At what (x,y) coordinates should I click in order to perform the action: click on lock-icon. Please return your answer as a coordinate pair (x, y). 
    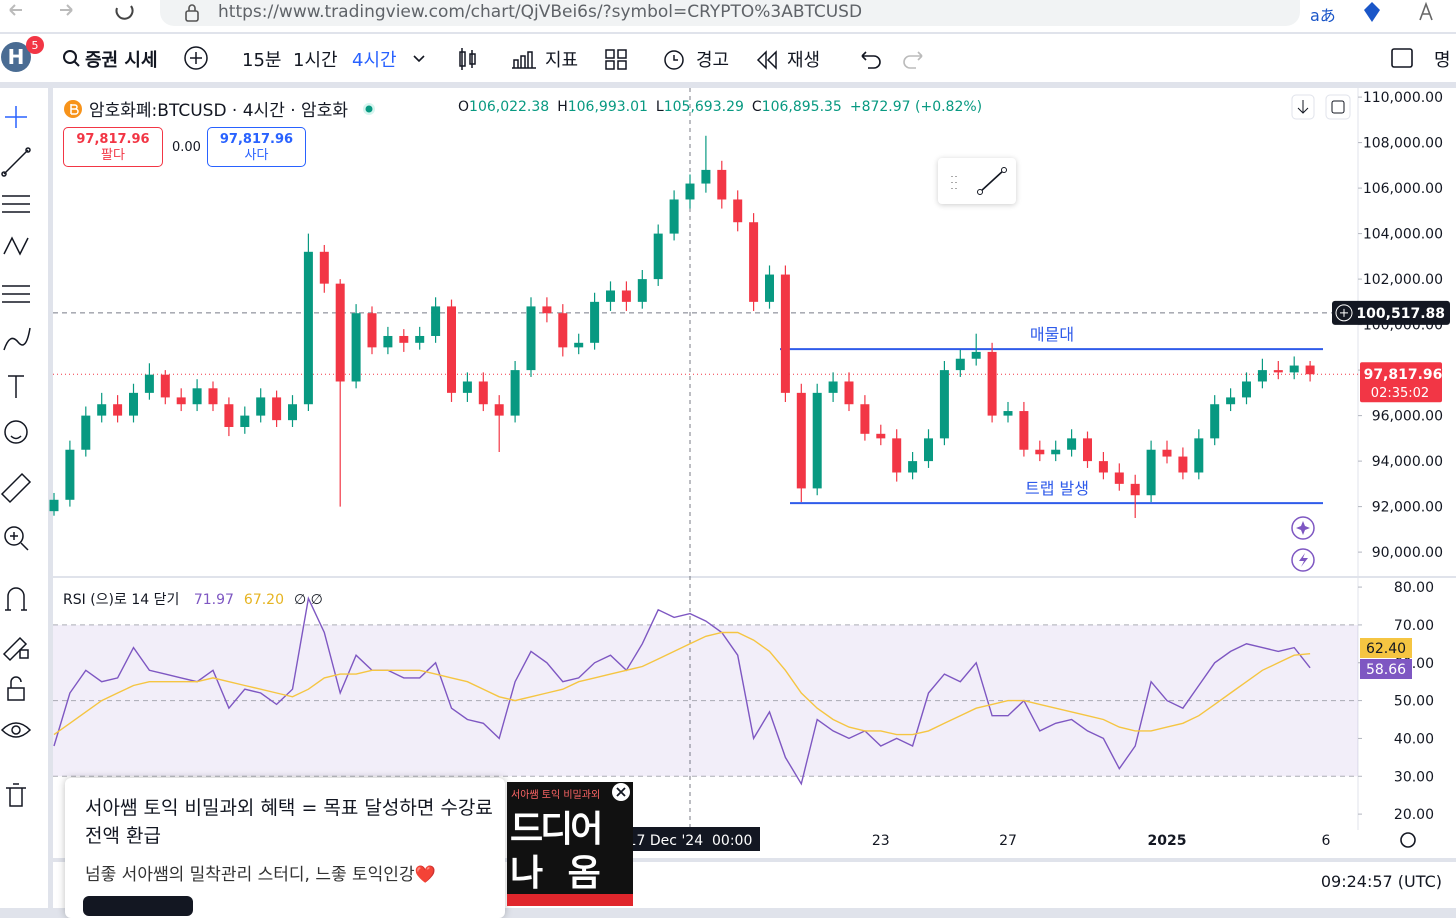
    Looking at the image, I should click on (192, 13).